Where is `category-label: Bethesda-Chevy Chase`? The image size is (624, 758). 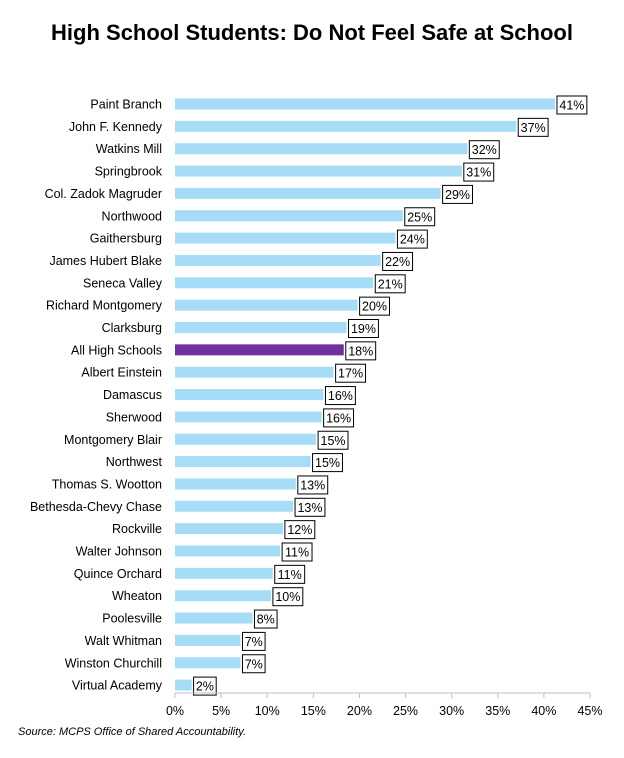 category-label: Bethesda-Chevy Chase is located at coordinates (96, 507).